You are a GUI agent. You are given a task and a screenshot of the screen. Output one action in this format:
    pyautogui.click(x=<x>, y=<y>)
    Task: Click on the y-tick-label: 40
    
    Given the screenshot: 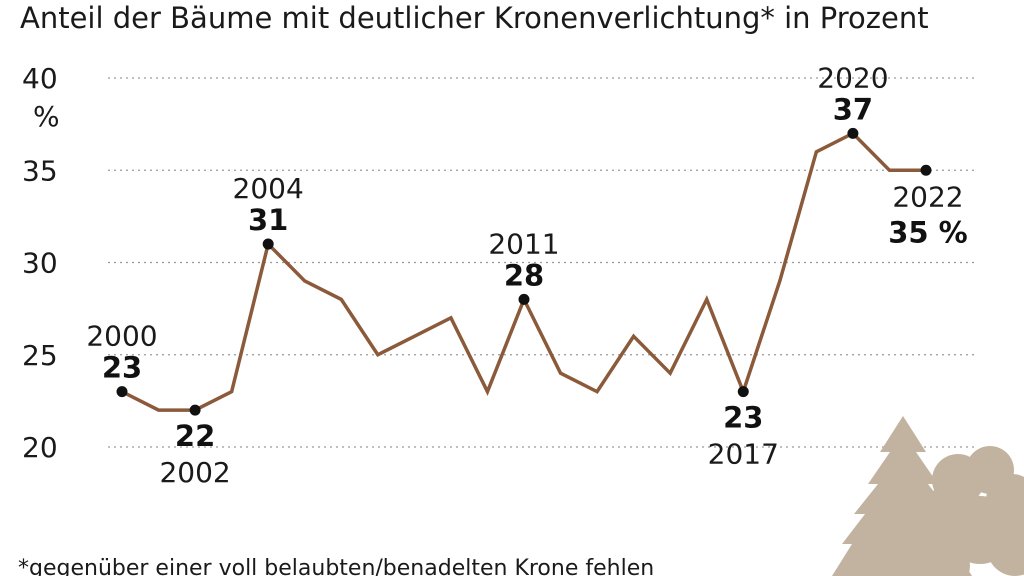 What is the action you would take?
    pyautogui.click(x=40, y=78)
    